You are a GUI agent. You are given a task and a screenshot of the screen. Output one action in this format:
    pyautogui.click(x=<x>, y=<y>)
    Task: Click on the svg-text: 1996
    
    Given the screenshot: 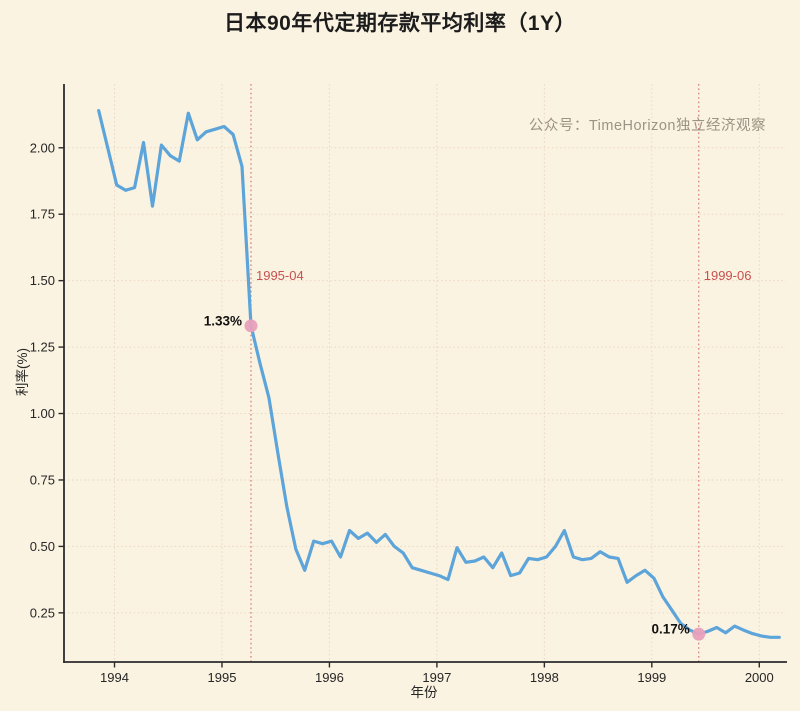 What is the action you would take?
    pyautogui.click(x=329, y=677)
    